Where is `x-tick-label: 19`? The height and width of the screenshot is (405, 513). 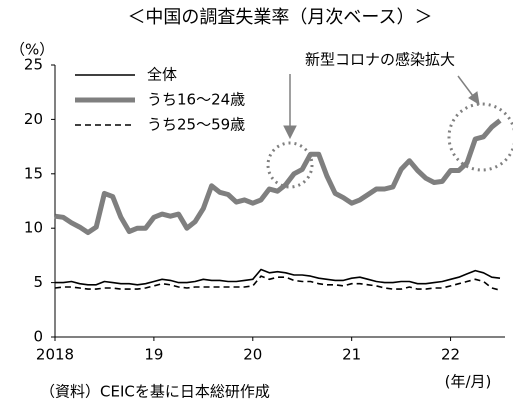 x-tick-label: 19 is located at coordinates (153, 355).